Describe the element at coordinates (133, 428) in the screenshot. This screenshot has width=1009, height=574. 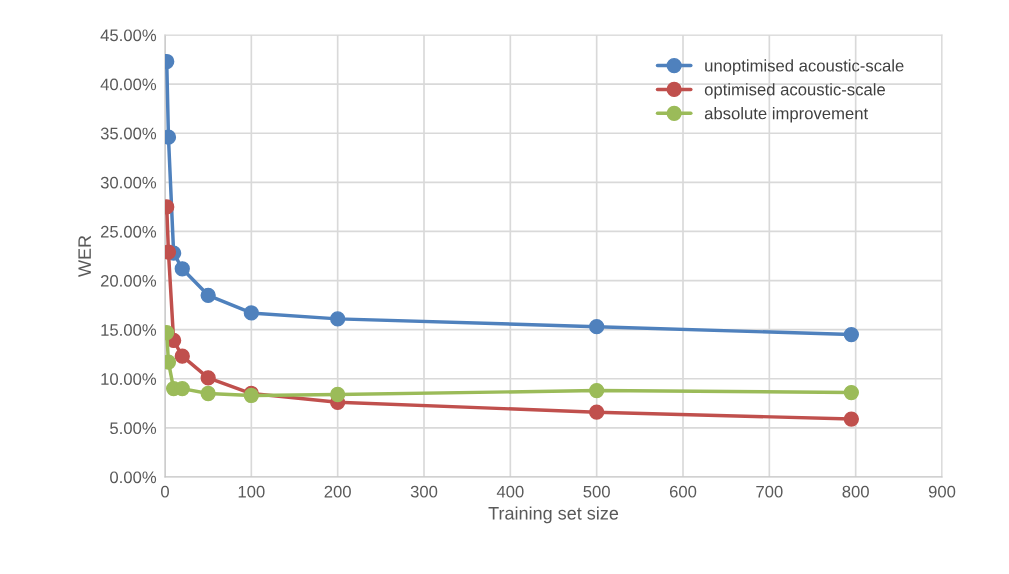
I see `y-tick-label: 5.00%` at that location.